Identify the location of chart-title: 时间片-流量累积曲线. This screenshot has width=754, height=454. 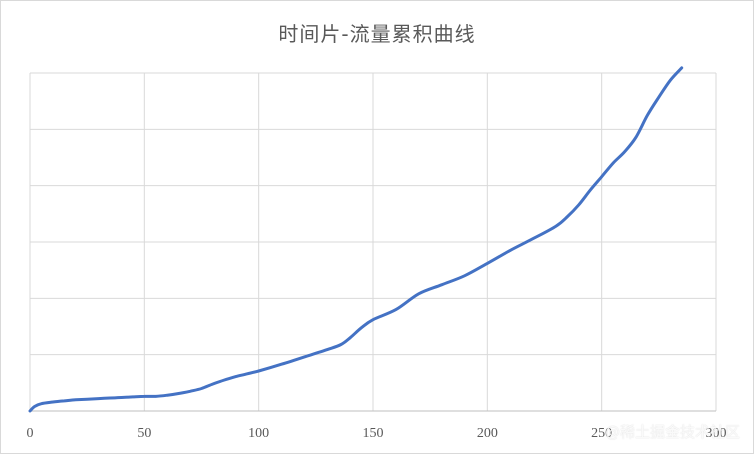
(377, 34).